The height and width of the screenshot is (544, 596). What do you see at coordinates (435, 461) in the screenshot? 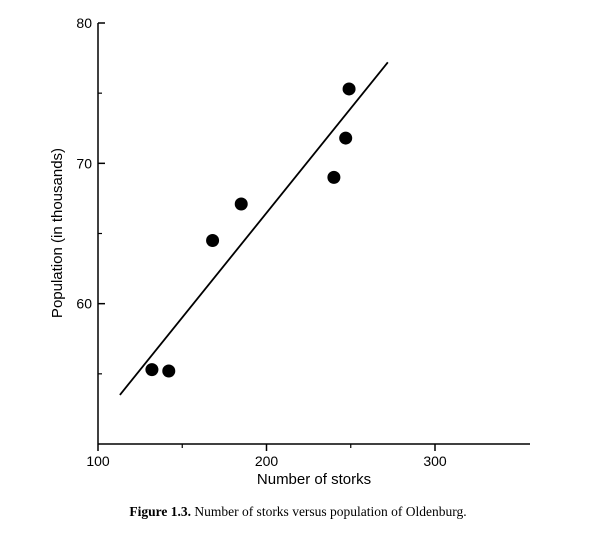
I see `x-tick-label: 300` at bounding box center [435, 461].